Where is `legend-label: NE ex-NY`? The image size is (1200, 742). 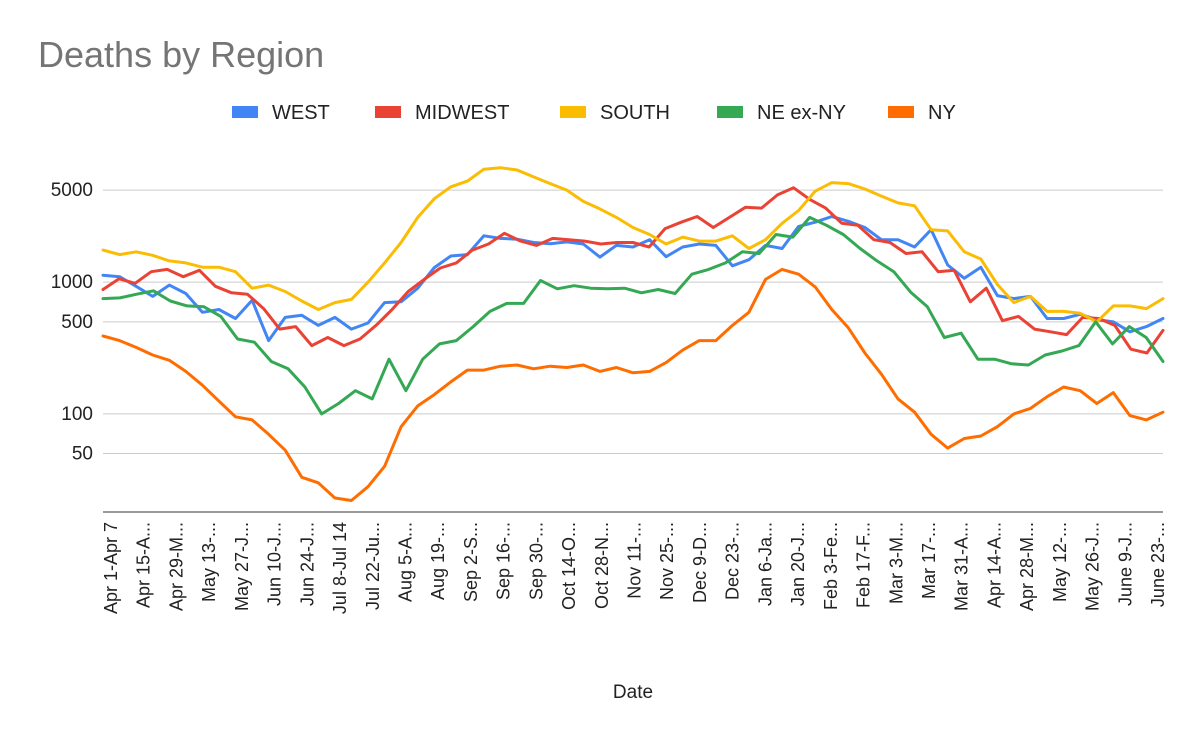 legend-label: NE ex-NY is located at coordinates (801, 113).